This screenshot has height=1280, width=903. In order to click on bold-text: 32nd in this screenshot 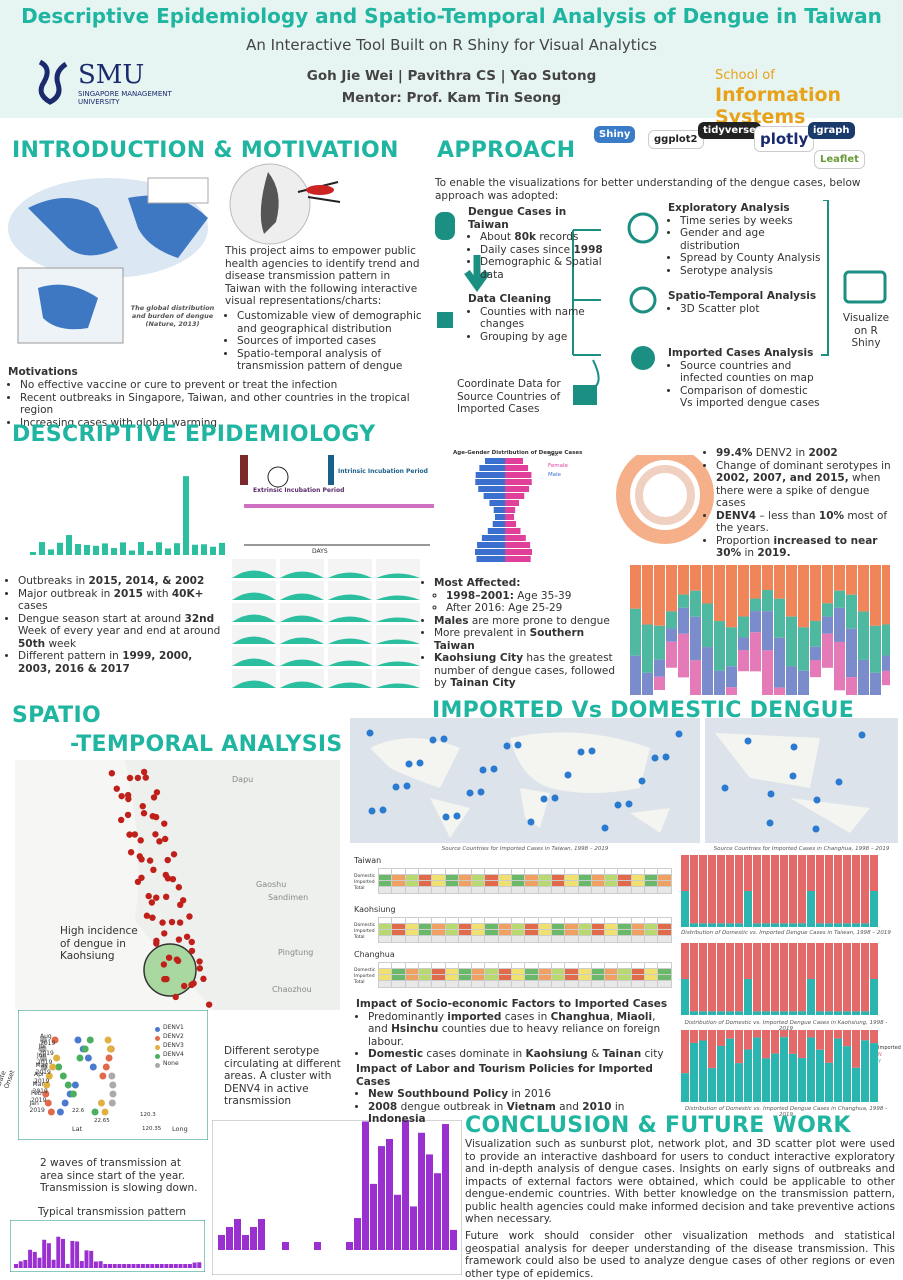, I will do `click(199, 618)`.